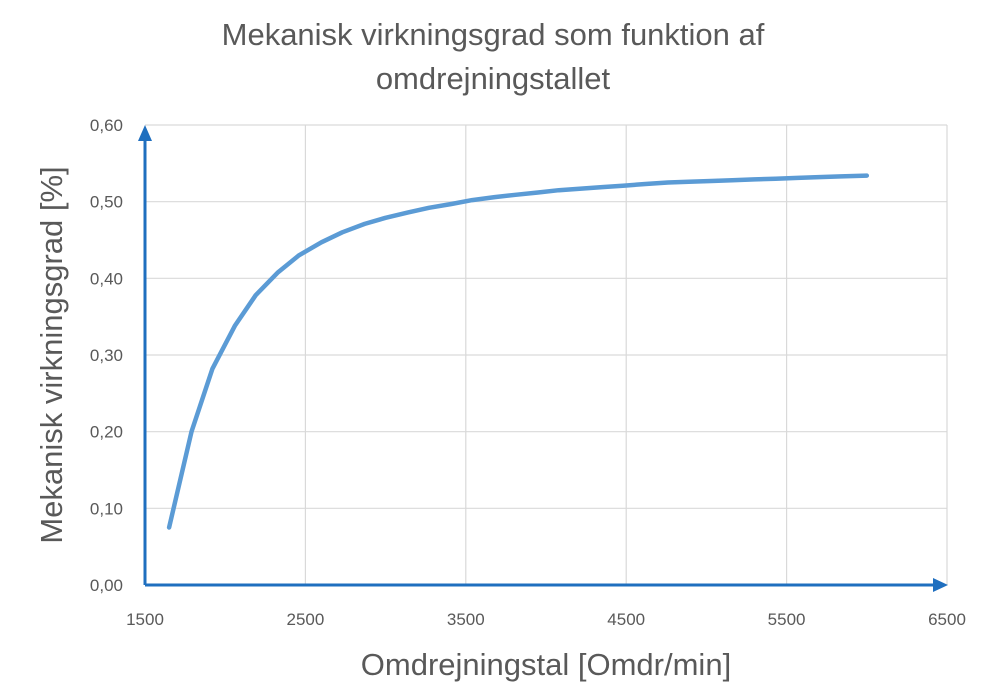 The width and height of the screenshot is (981, 692). Describe the element at coordinates (305, 619) in the screenshot. I see `x-tick-label: 2500` at that location.